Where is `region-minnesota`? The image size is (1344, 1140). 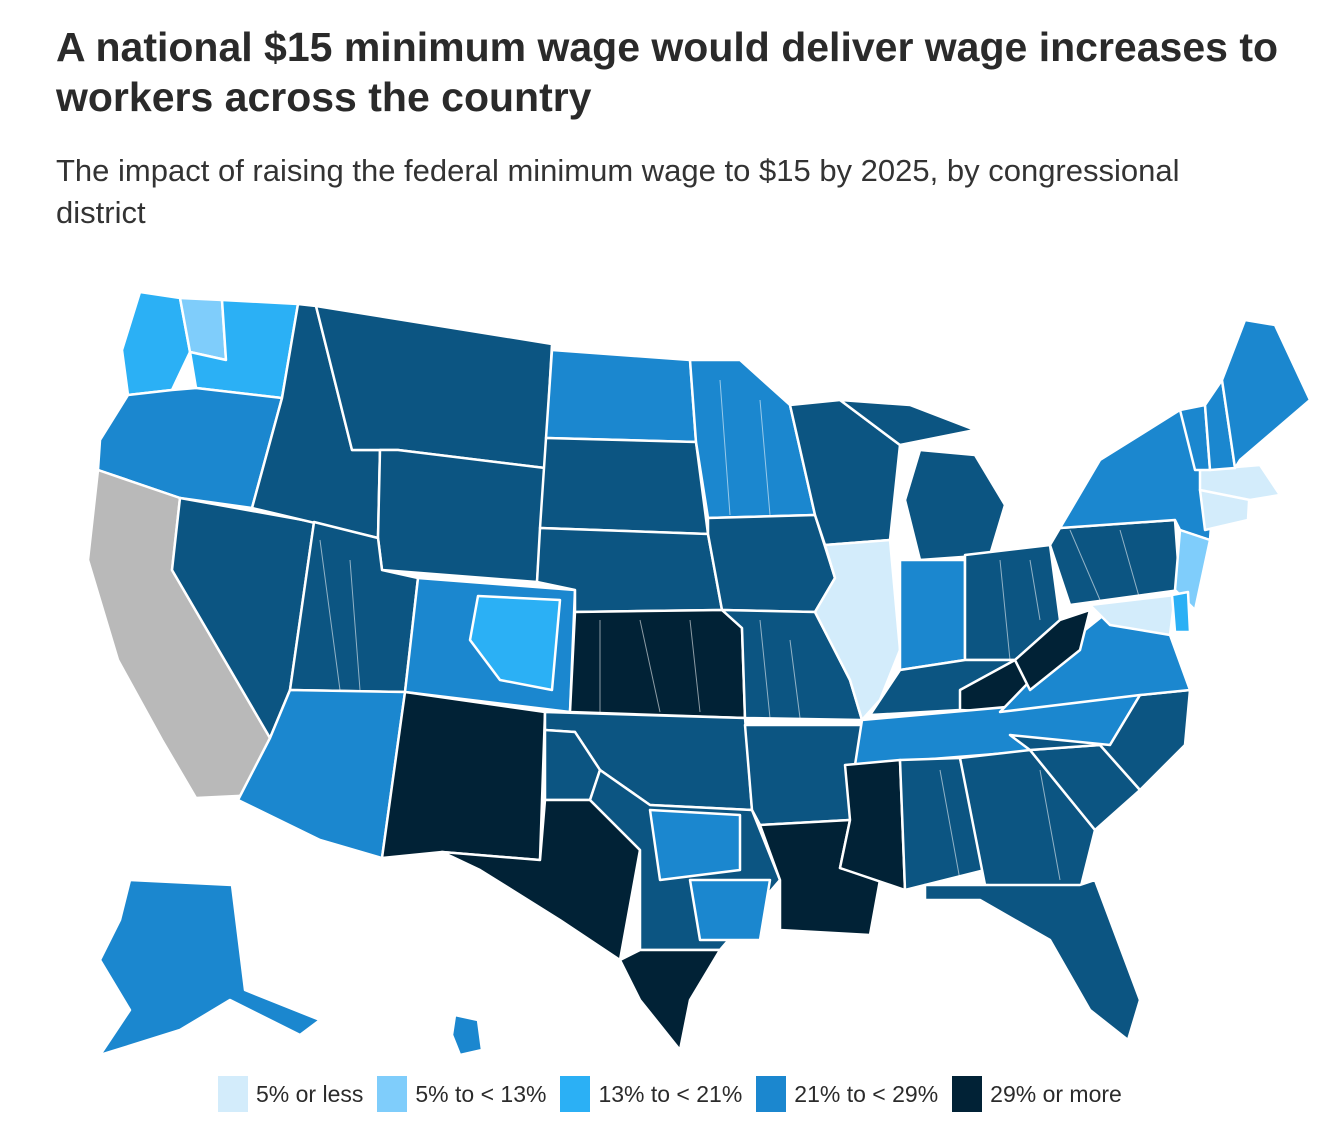
region-minnesota is located at coordinates (752, 439).